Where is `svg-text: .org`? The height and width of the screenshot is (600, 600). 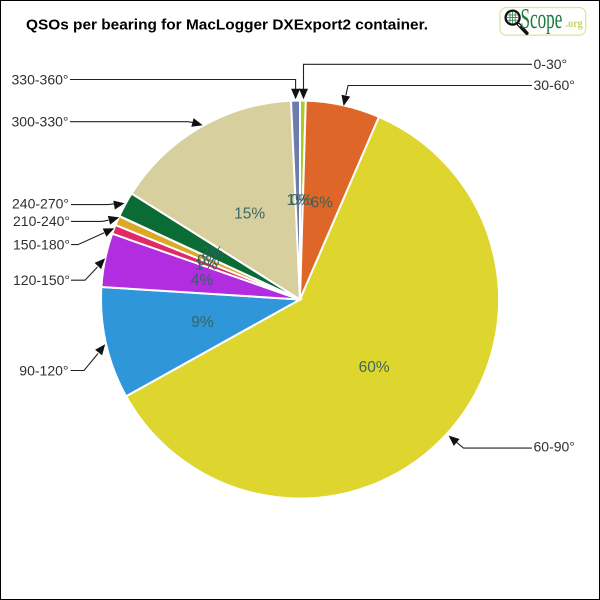
svg-text: .org is located at coordinates (575, 24).